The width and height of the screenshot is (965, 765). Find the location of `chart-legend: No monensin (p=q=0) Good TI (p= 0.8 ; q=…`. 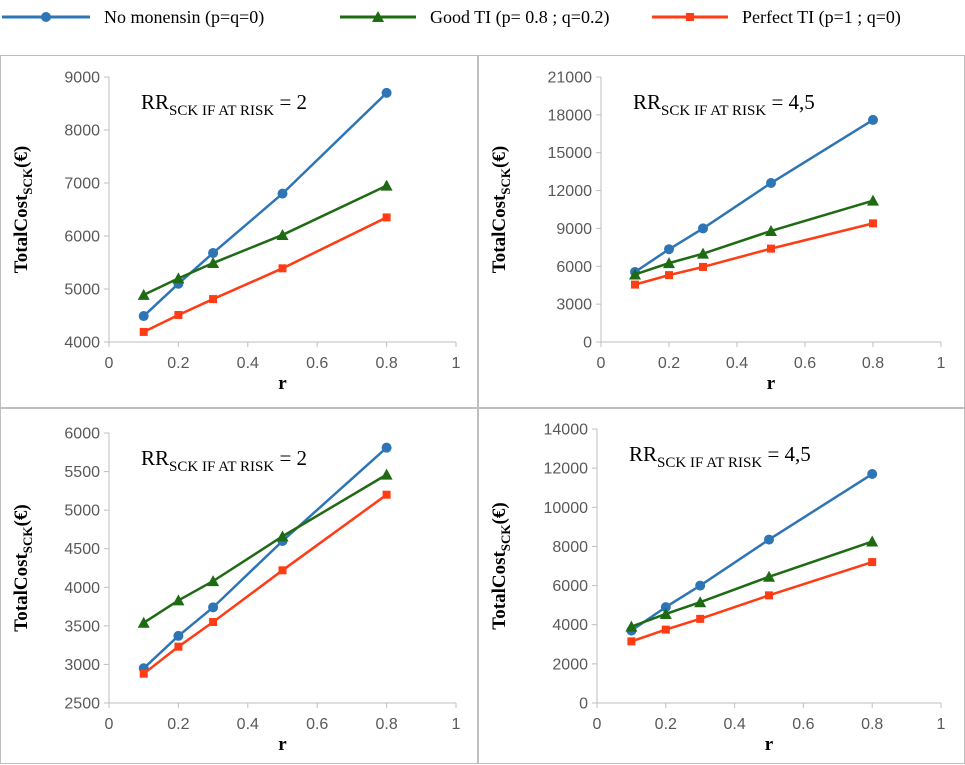

chart-legend: No monensin (p=q=0) Good TI (p= 0.8 ; q=… is located at coordinates (482, 18).